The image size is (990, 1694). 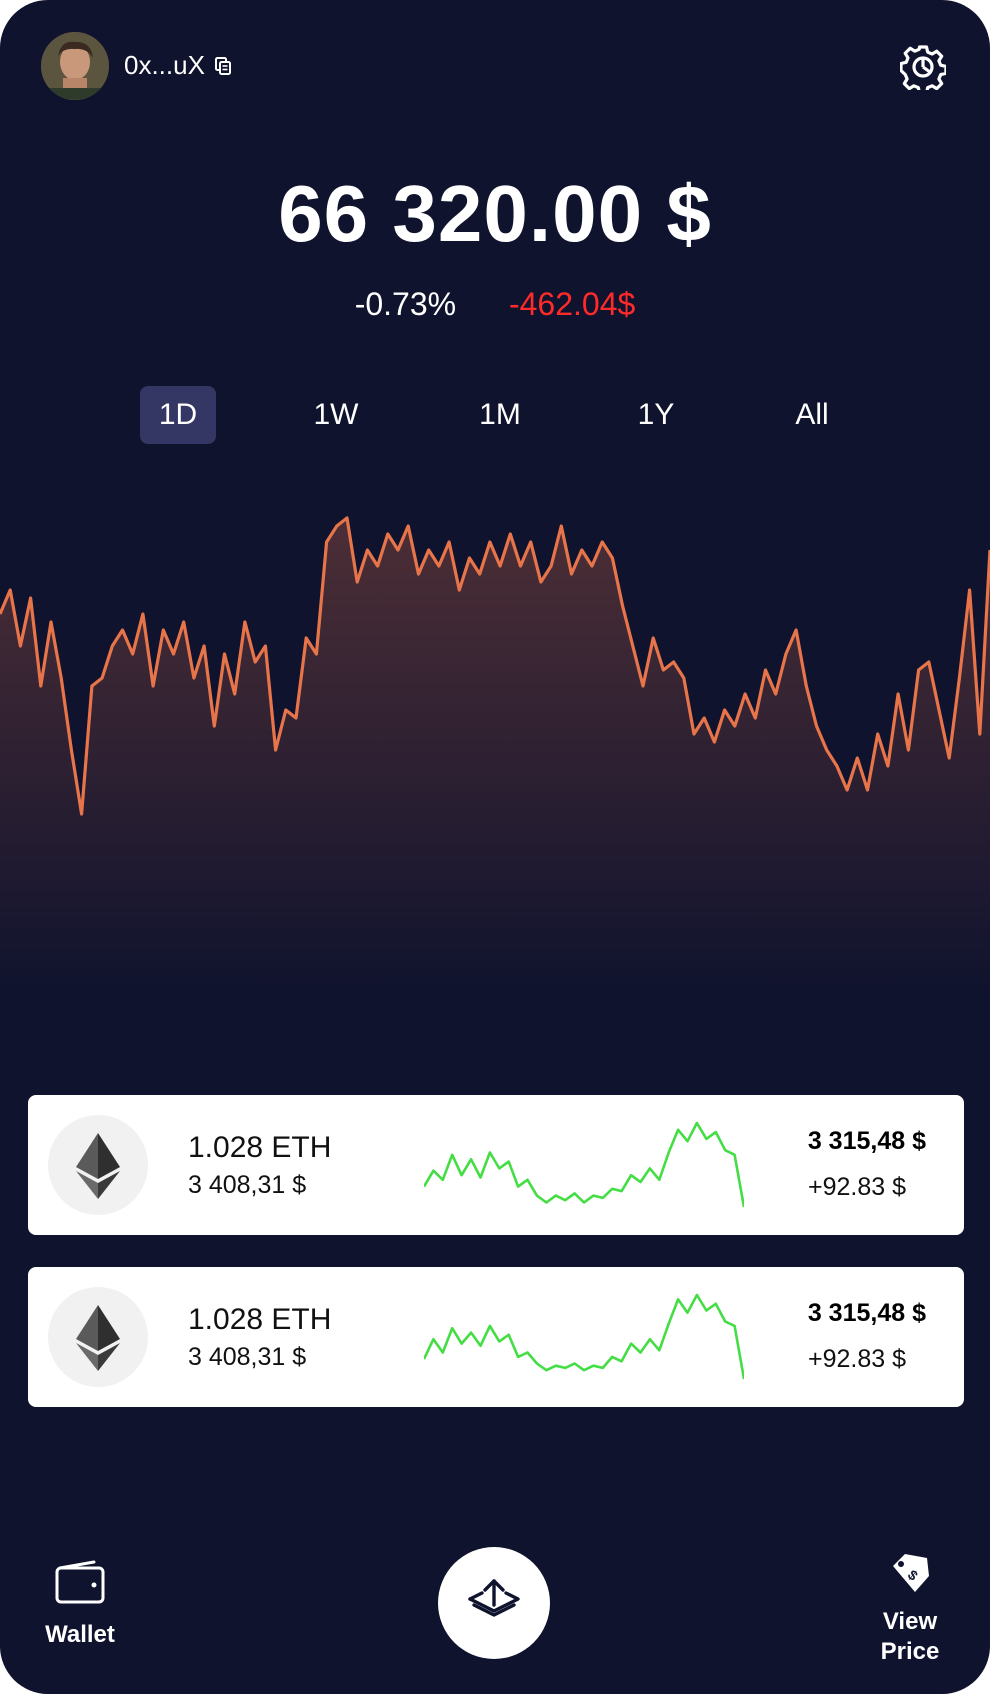 What do you see at coordinates (80, 1582) in the screenshot?
I see `wallet-icon` at bounding box center [80, 1582].